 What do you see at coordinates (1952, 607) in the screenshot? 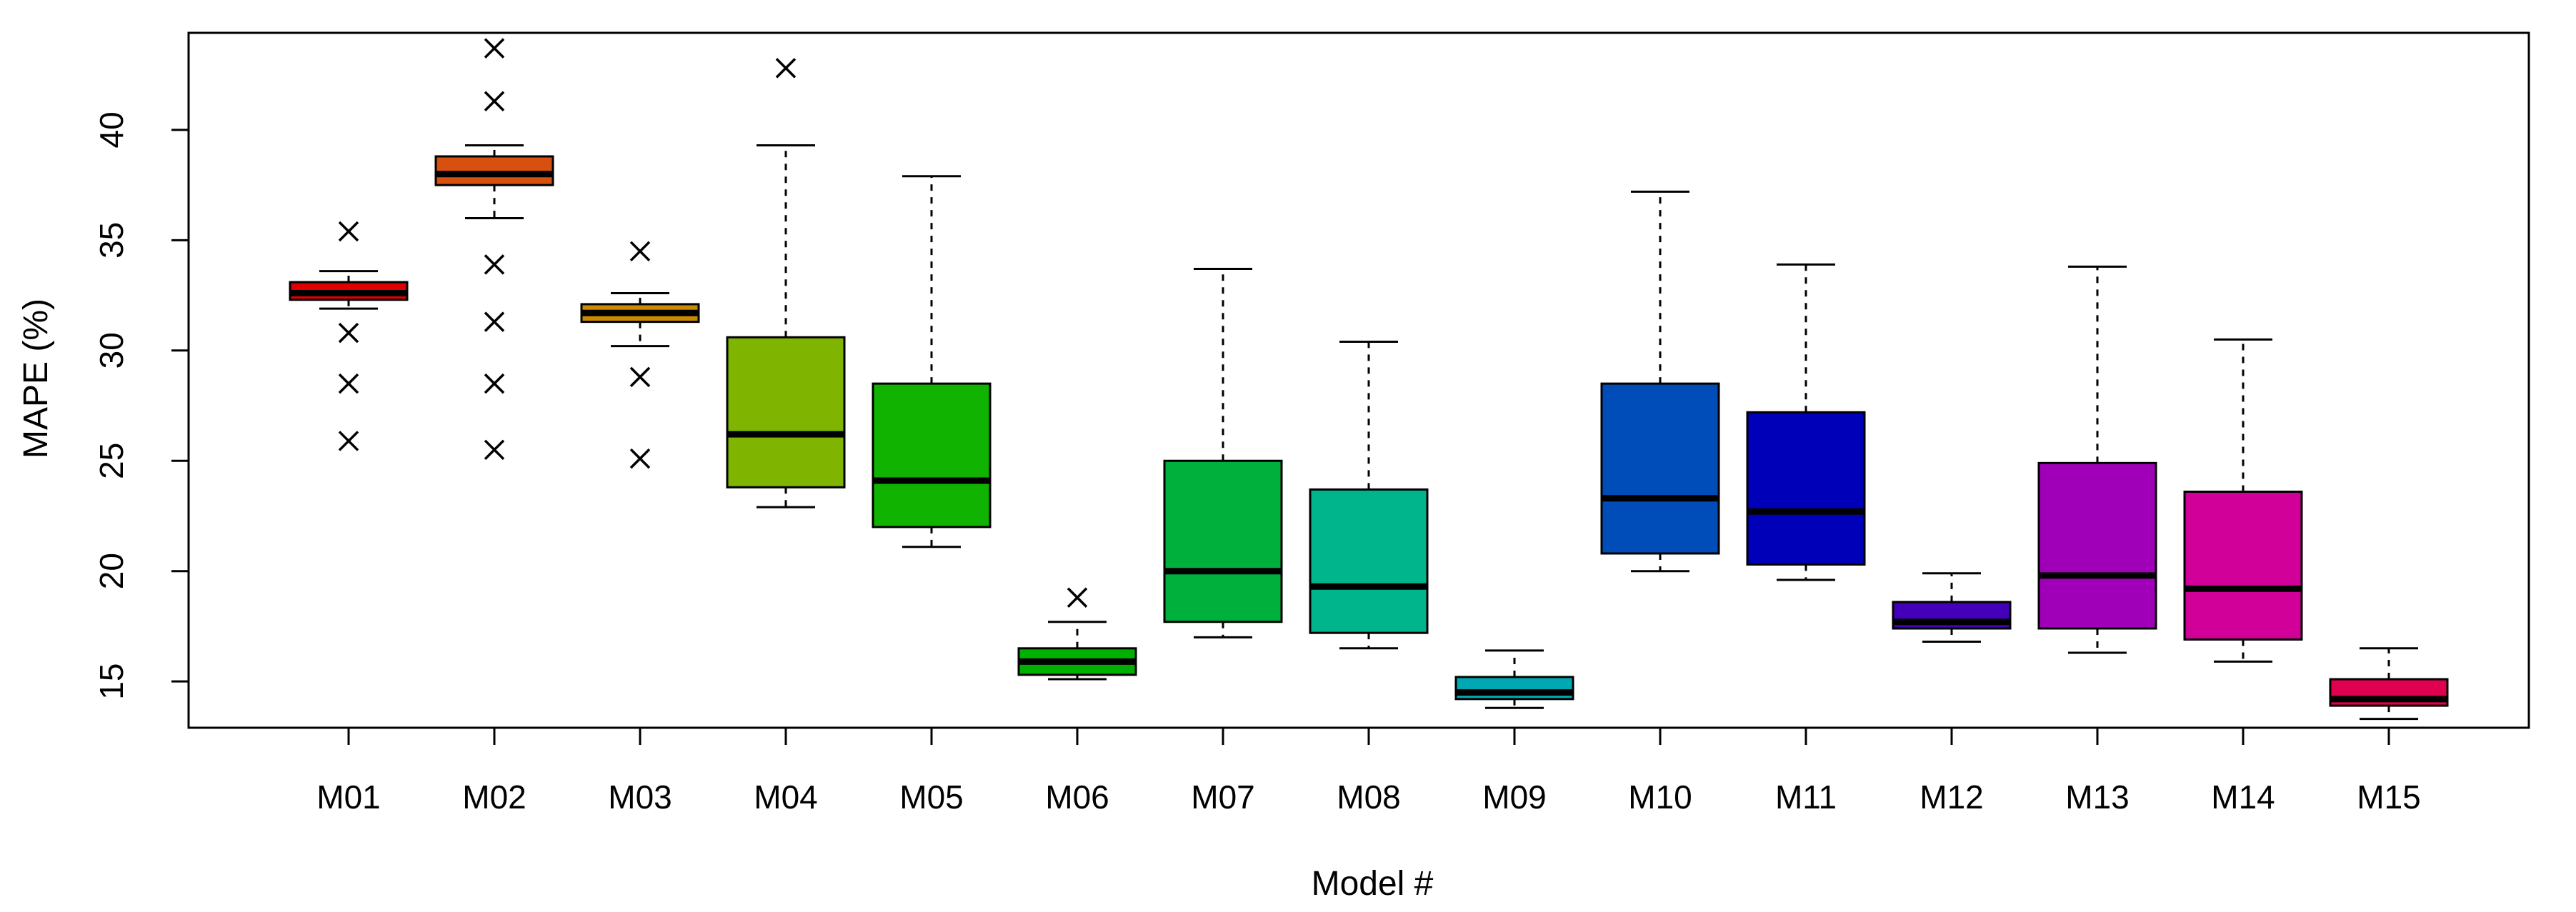
I see `box-M12` at bounding box center [1952, 607].